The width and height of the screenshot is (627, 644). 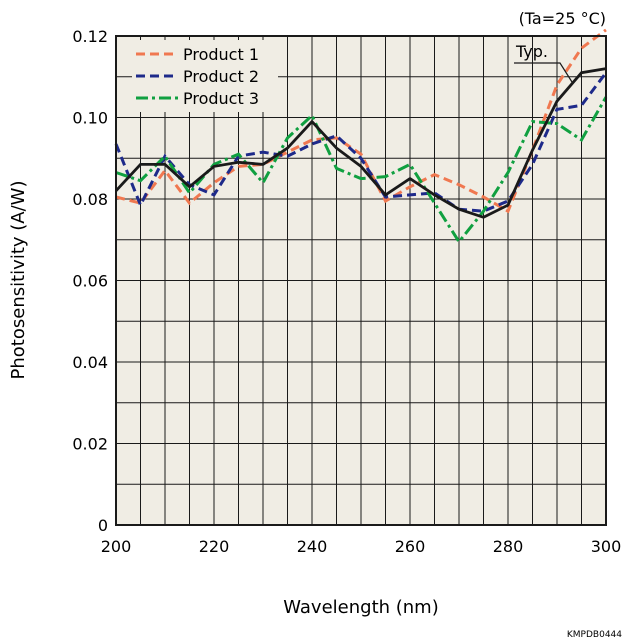 What do you see at coordinates (221, 98) in the screenshot?
I see `legend-label: Product 3` at bounding box center [221, 98].